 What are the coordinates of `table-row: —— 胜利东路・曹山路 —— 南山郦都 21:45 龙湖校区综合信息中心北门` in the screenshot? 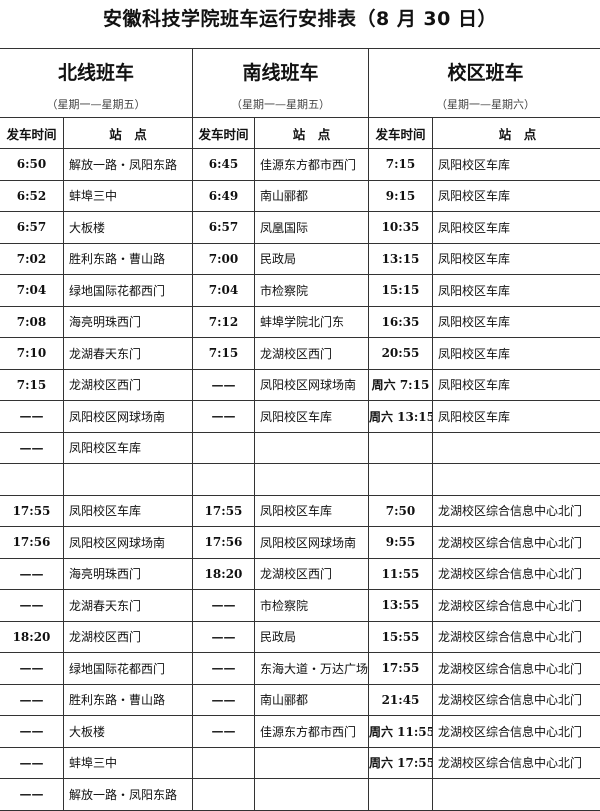 It's located at (300, 699).